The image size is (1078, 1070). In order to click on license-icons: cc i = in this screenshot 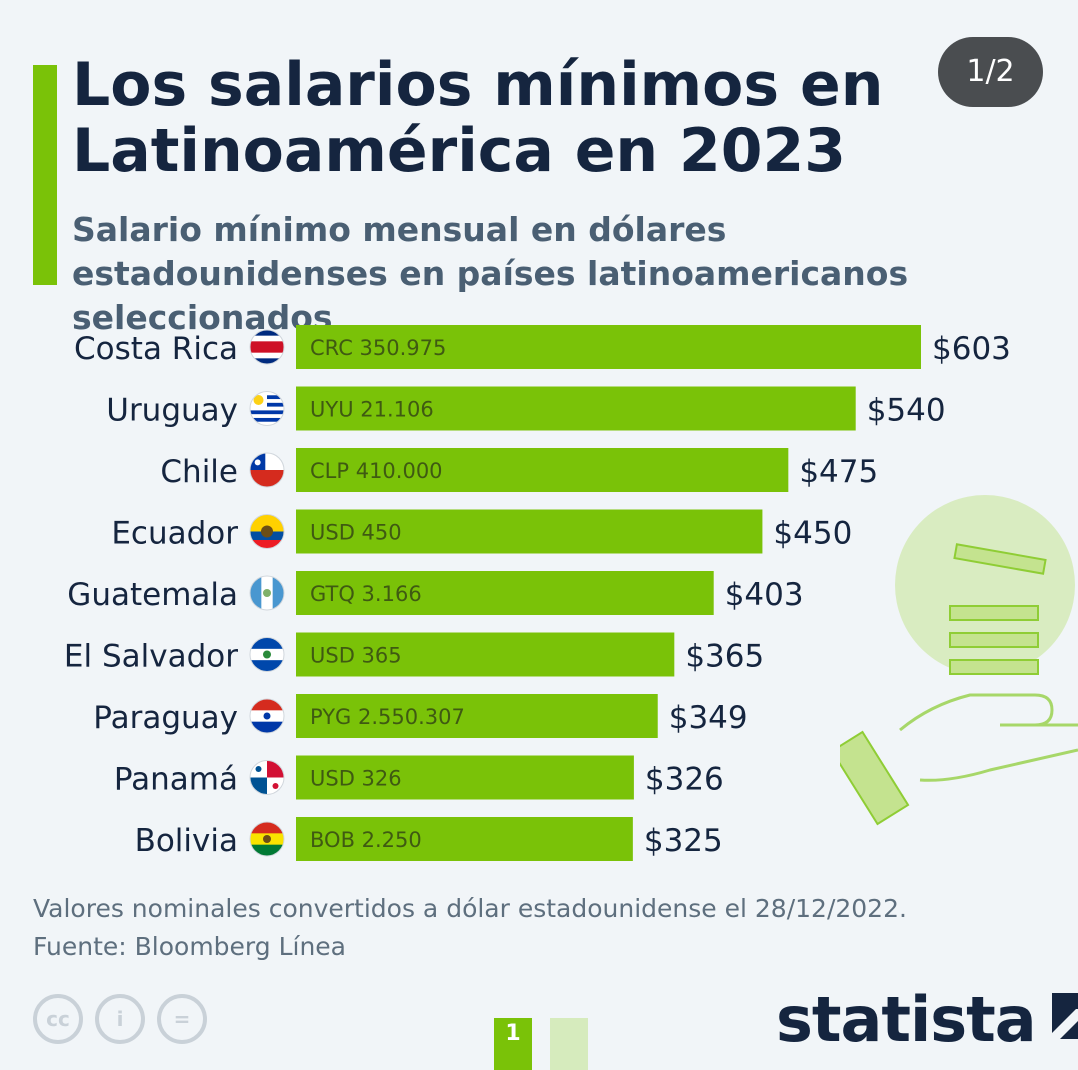, I will do `click(120, 1019)`.